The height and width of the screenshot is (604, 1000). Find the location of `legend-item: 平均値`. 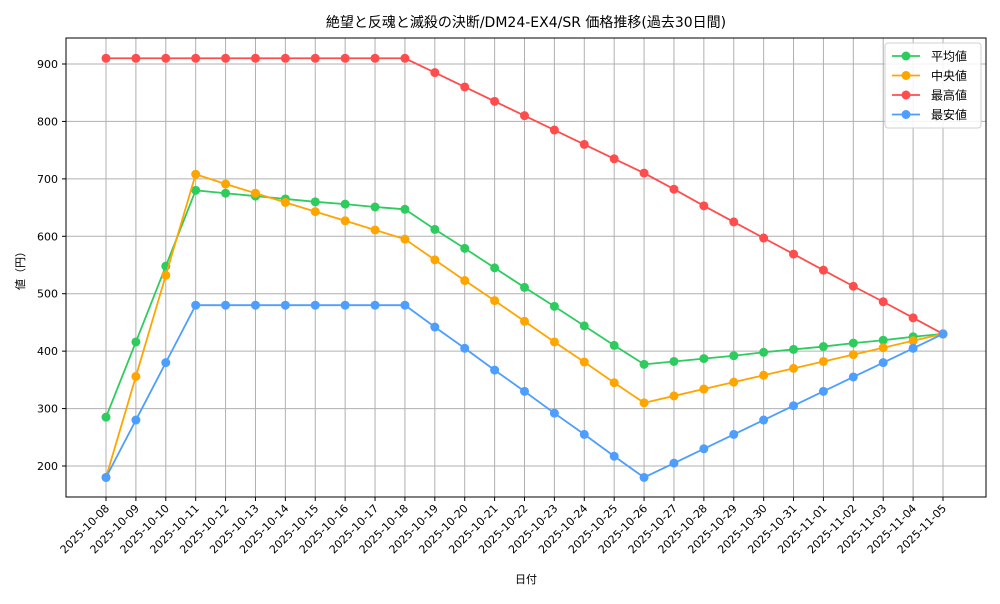

legend-item: 平均値 is located at coordinates (929, 56).